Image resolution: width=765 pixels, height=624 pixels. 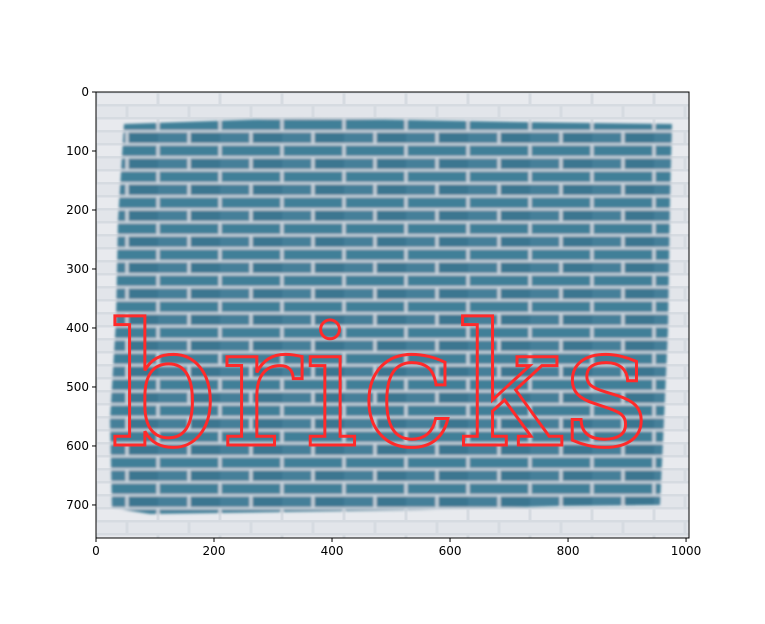 What do you see at coordinates (450, 551) in the screenshot?
I see `x-tick-label: 600` at bounding box center [450, 551].